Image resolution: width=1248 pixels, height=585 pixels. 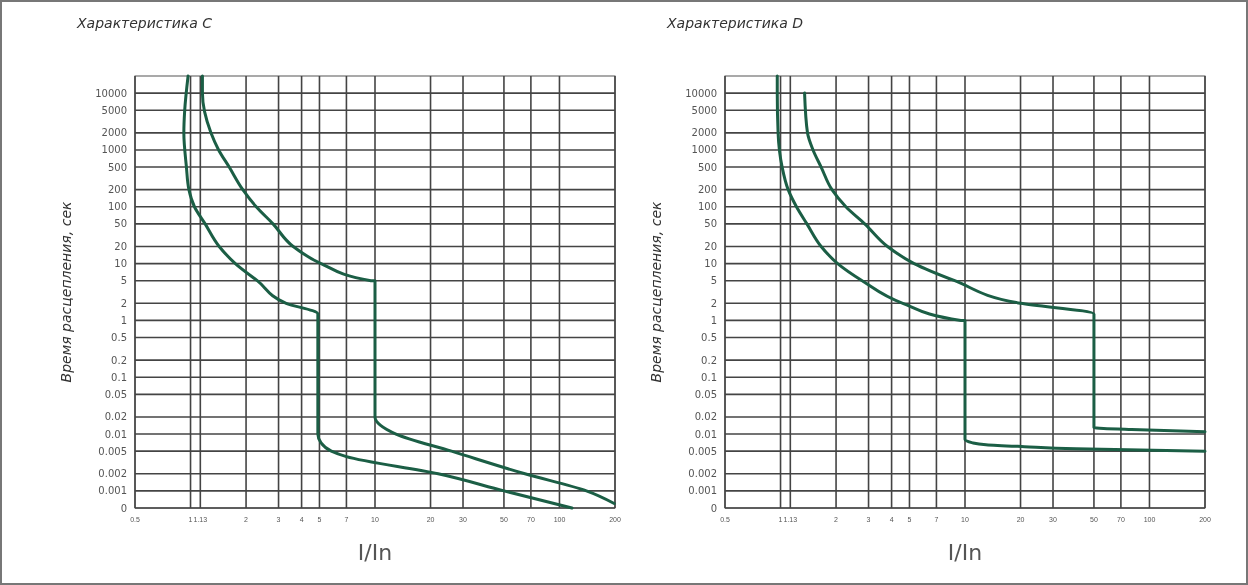 I want to click on chart-title: Характеристика D, so click(x=735, y=23).